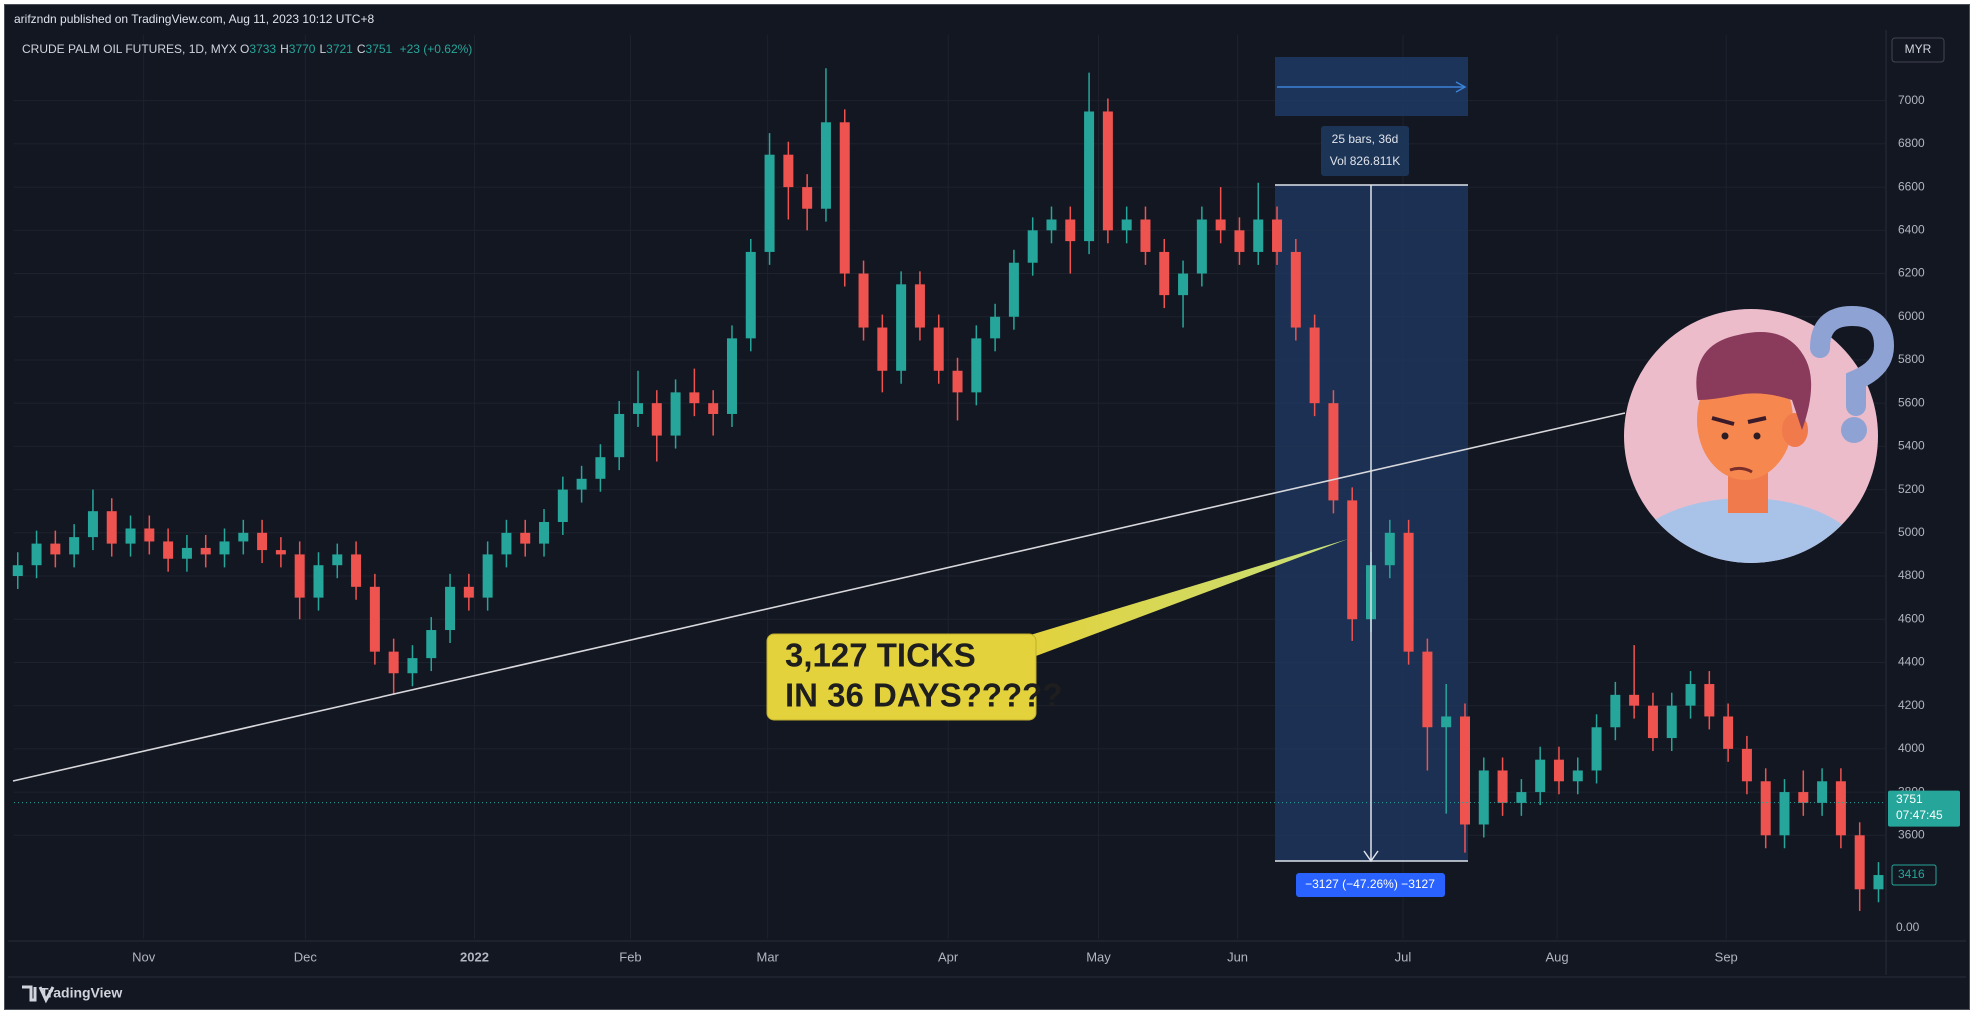 This screenshot has height=1016, width=1976. Describe the element at coordinates (81, 993) in the screenshot. I see `brand-name: TradingView` at that location.